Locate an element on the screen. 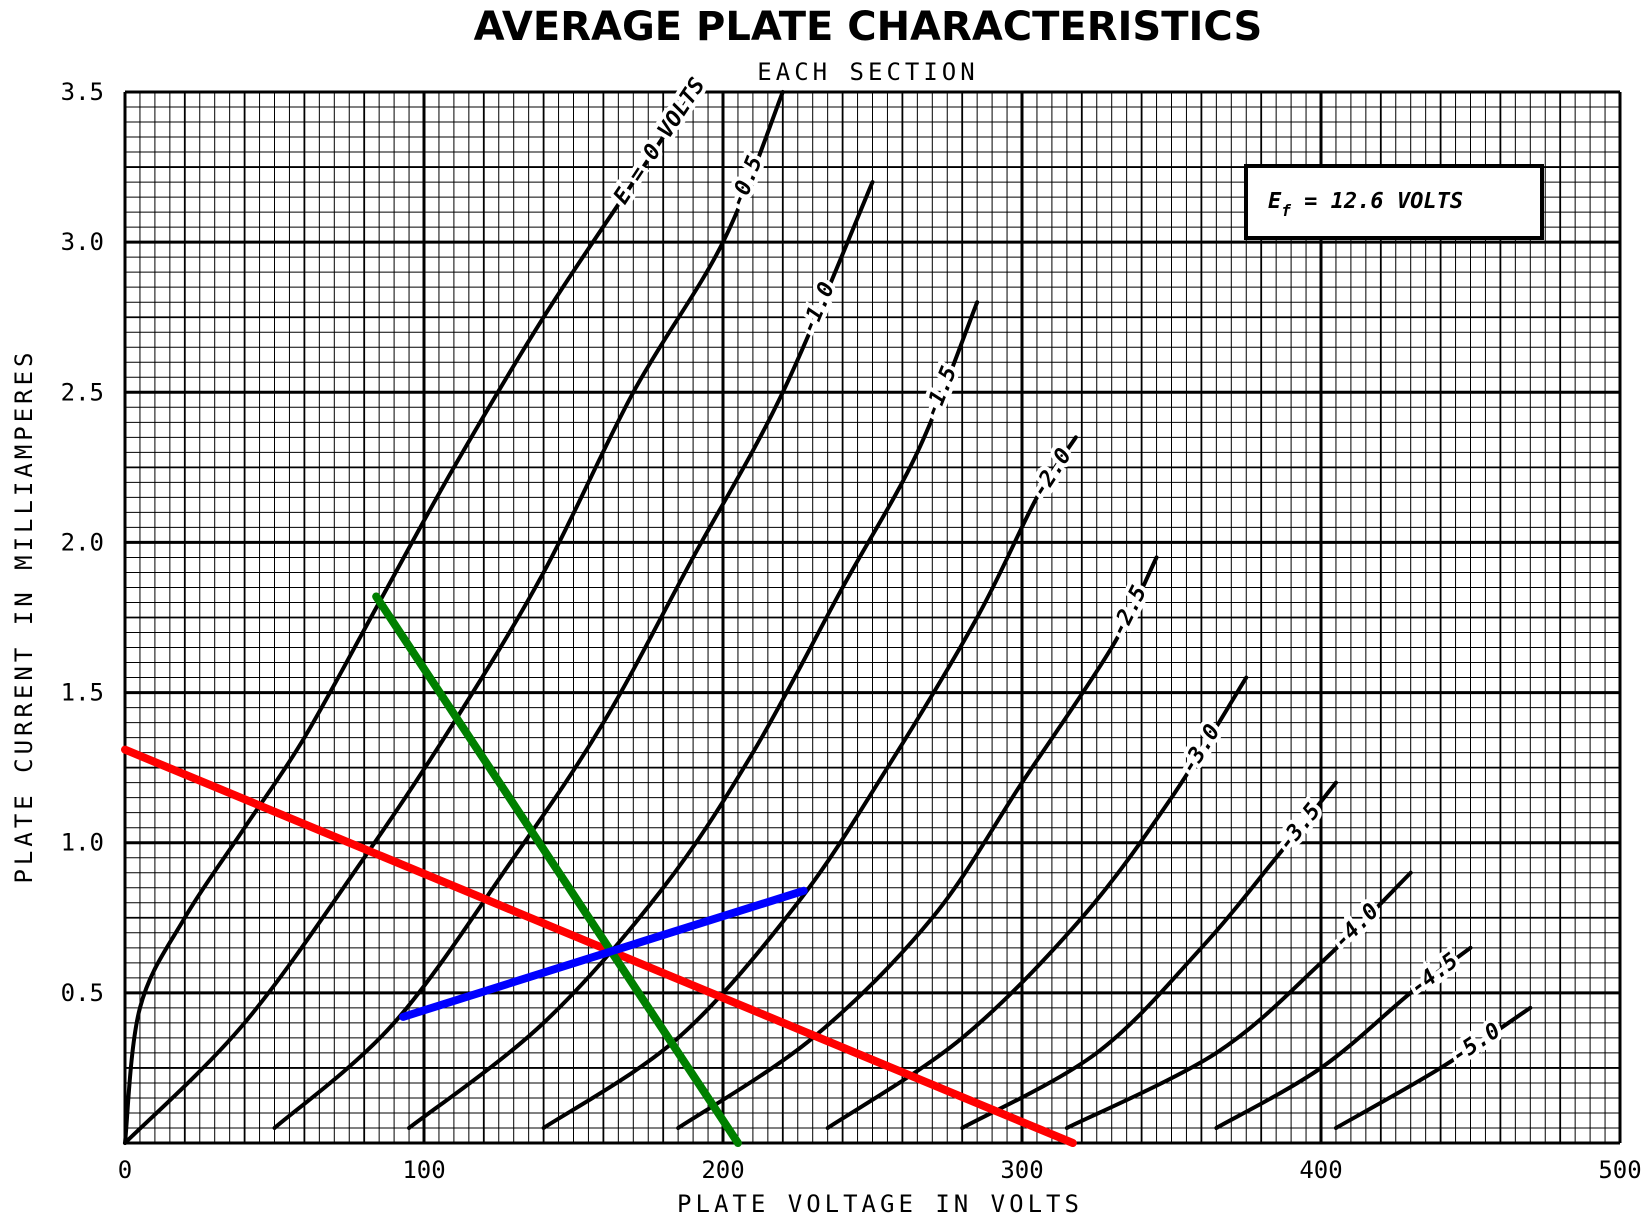 The height and width of the screenshot is (1222, 1652). x-tick-label: 400 is located at coordinates (1320, 1170).